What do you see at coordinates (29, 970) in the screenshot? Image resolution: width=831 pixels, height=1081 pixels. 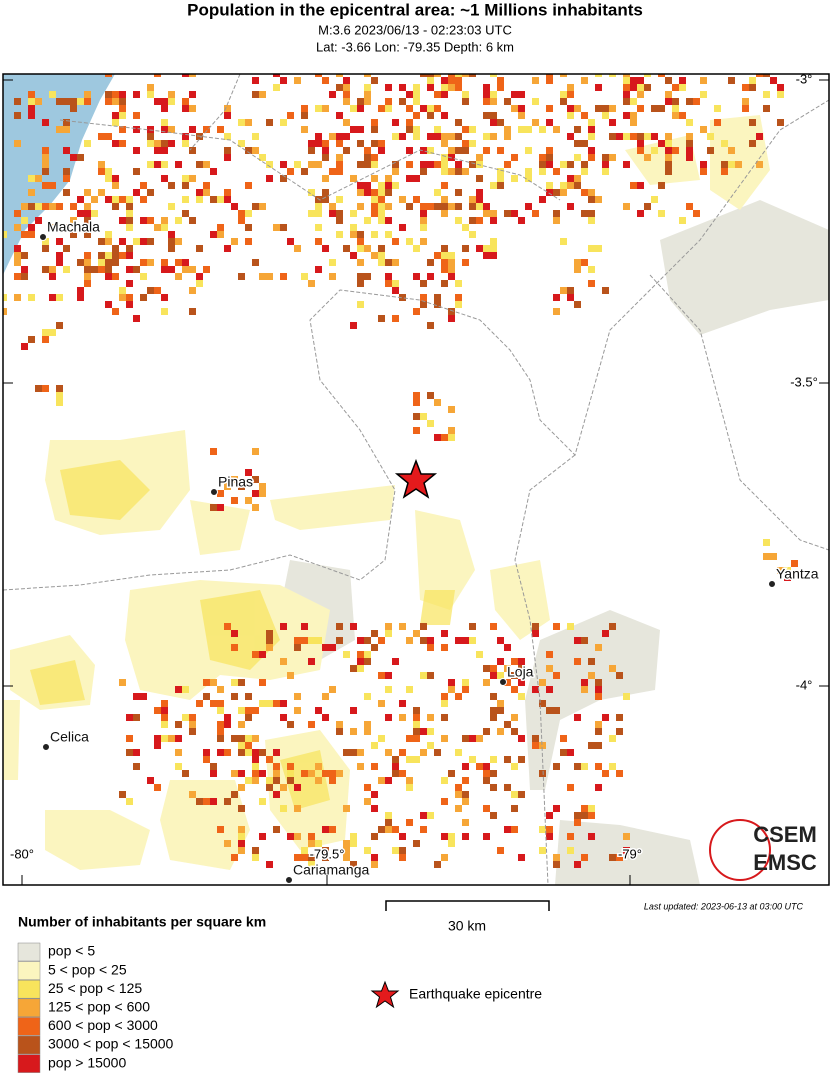 I see `legend-swatch` at bounding box center [29, 970].